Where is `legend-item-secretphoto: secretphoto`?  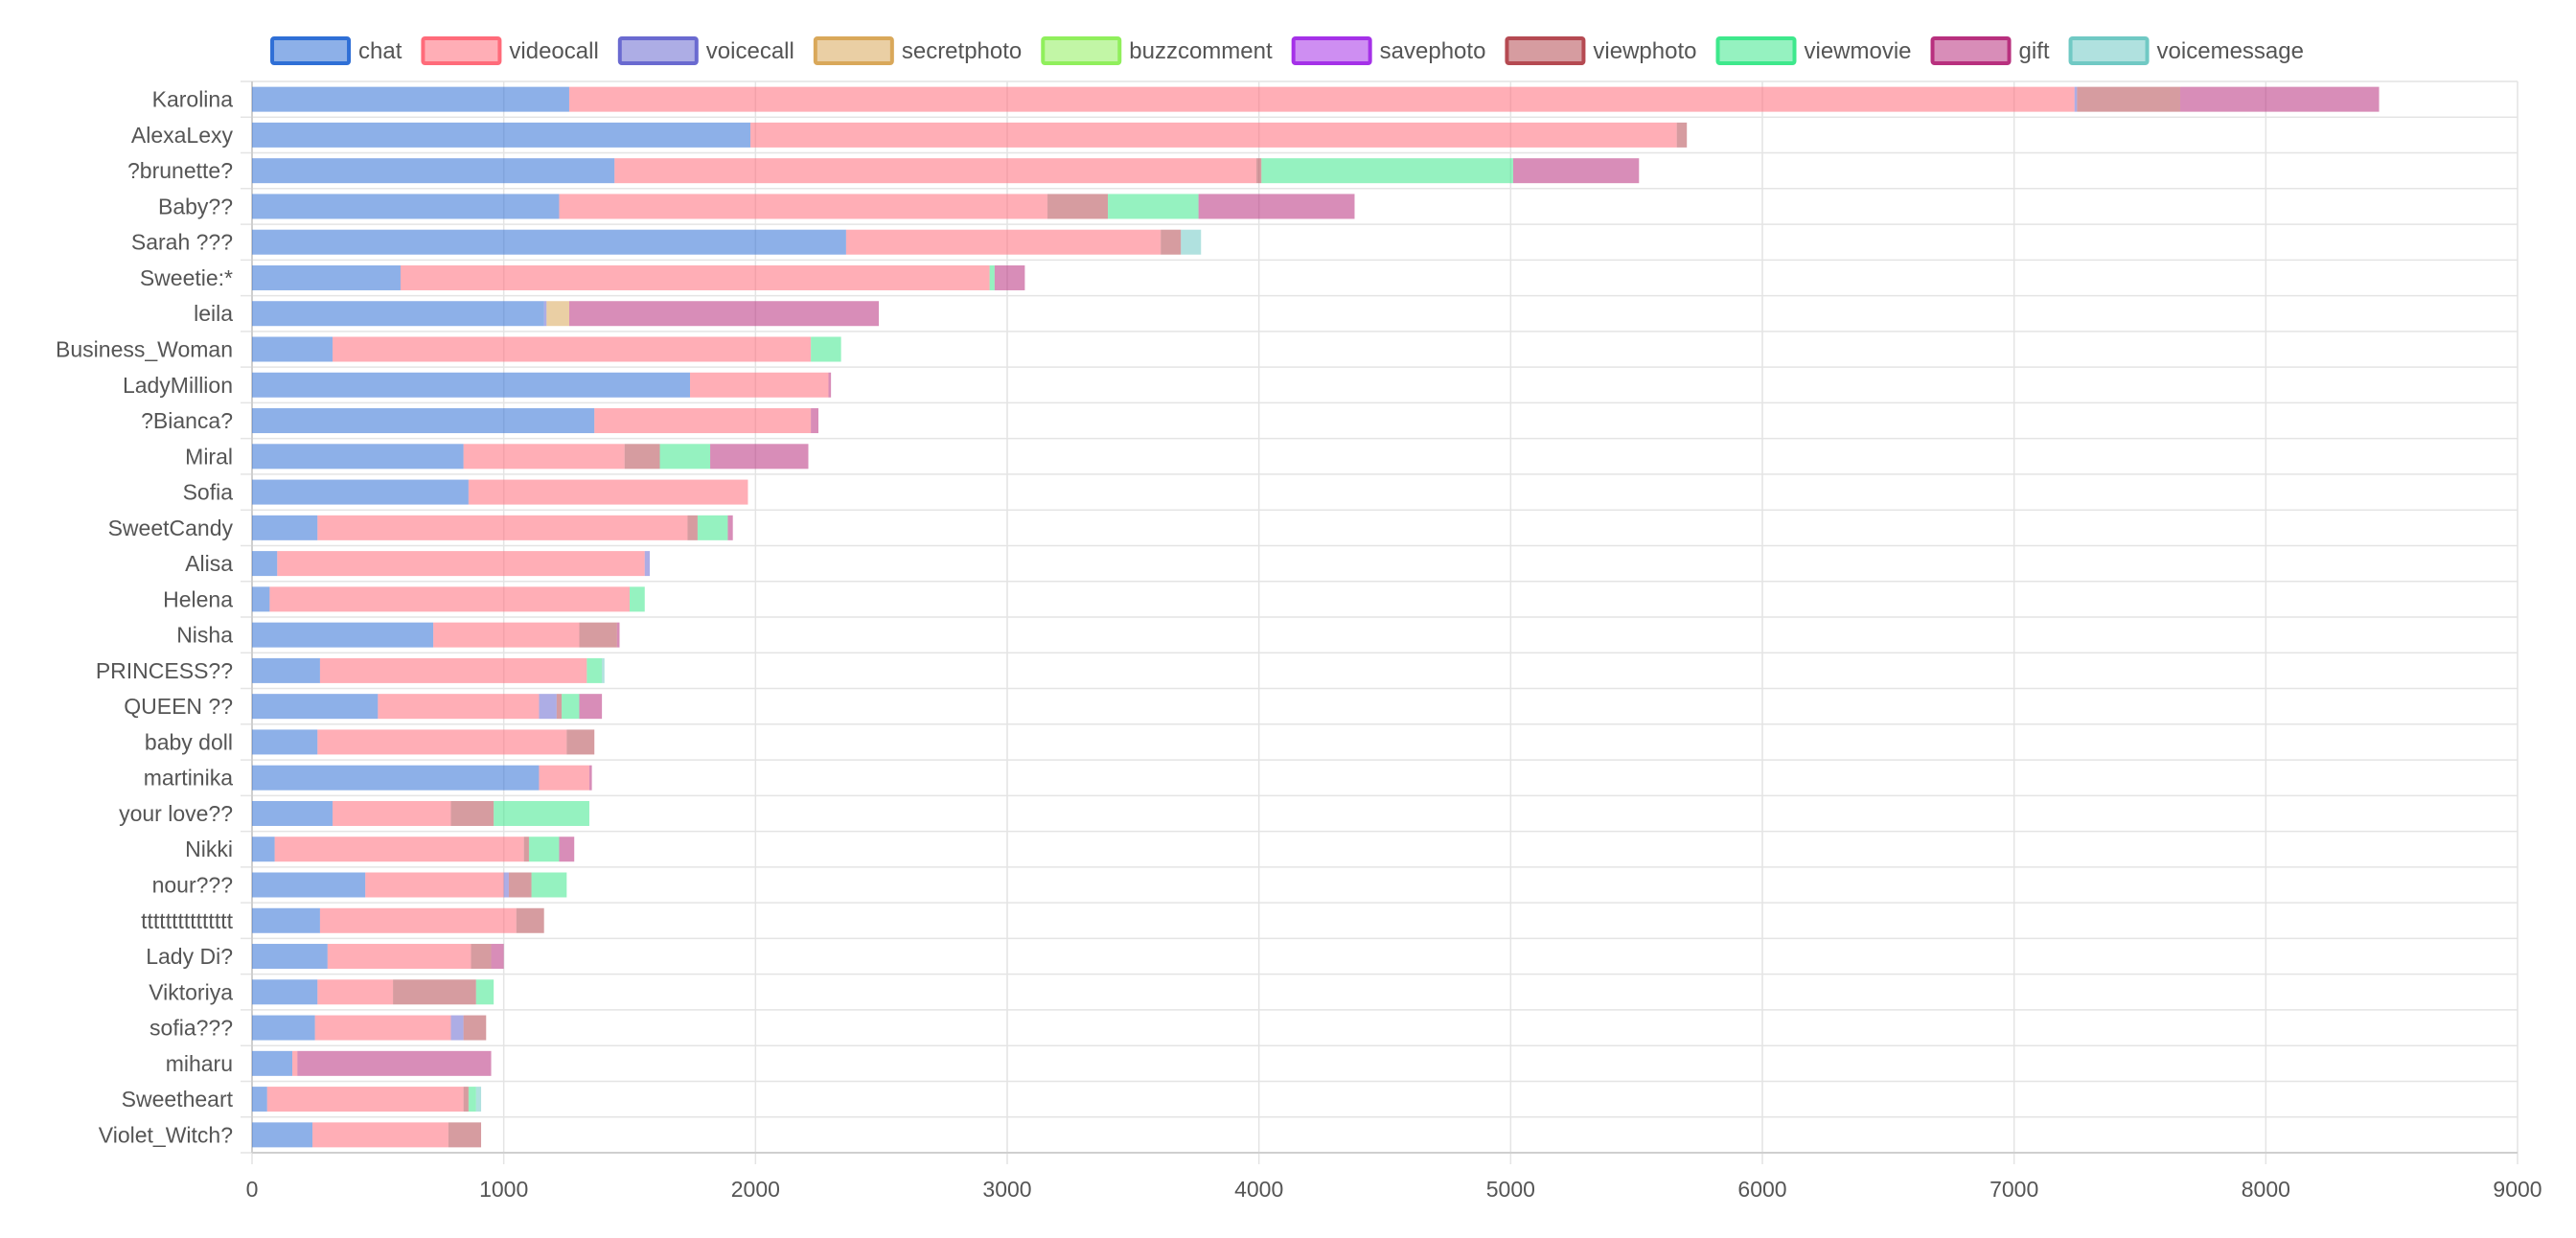 legend-item-secretphoto: secretphoto is located at coordinates (917, 50).